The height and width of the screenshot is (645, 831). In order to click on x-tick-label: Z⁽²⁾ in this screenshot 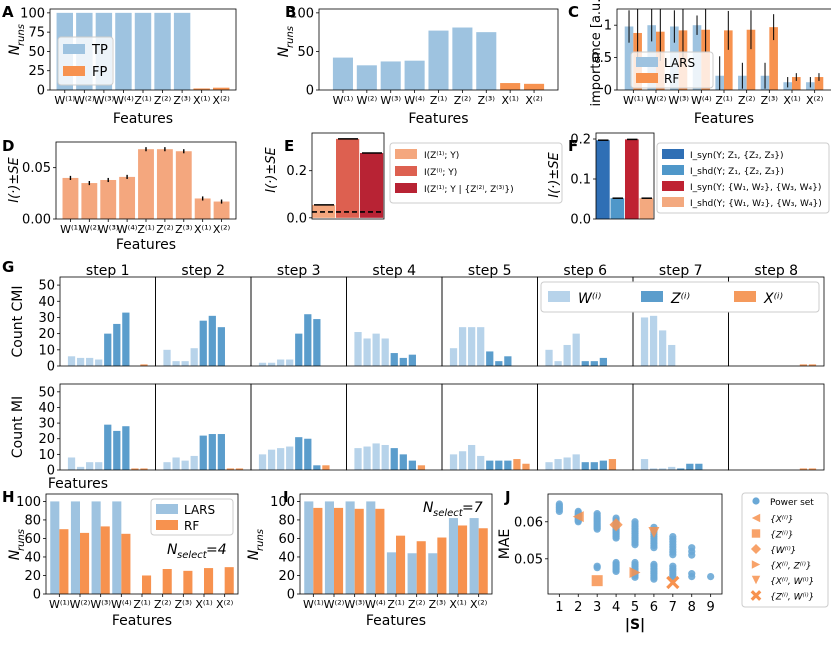, I will do `click(163, 604)`.